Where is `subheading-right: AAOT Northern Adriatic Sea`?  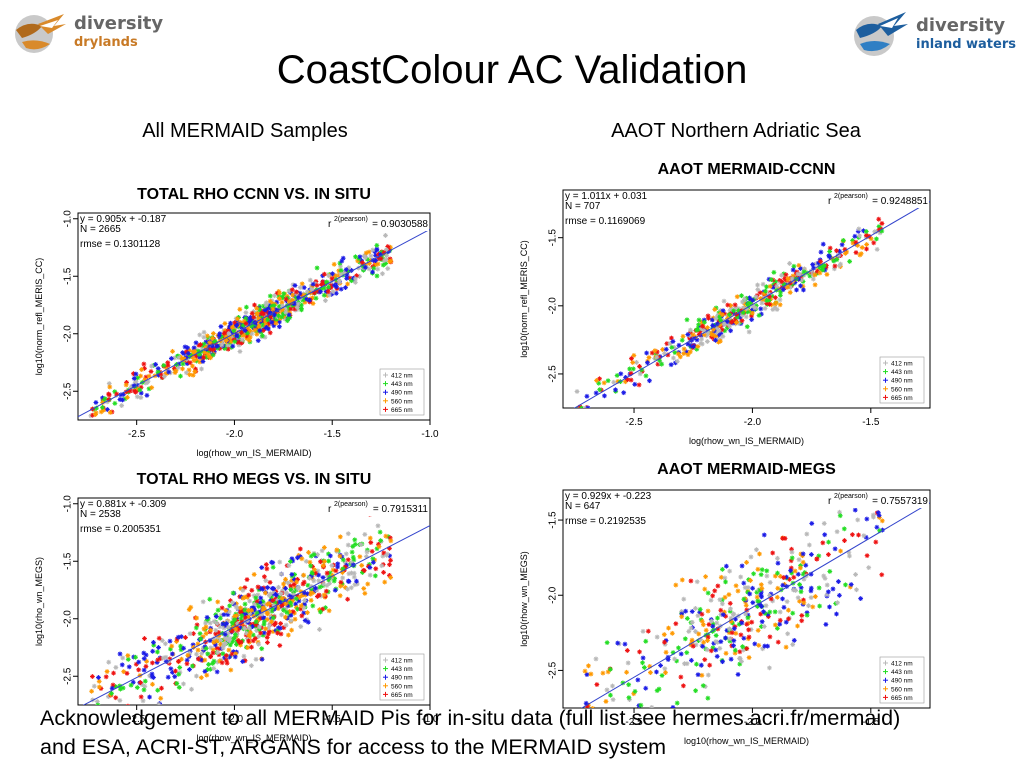
subheading-right: AAOT Northern Adriatic Sea is located at coordinates (736, 131).